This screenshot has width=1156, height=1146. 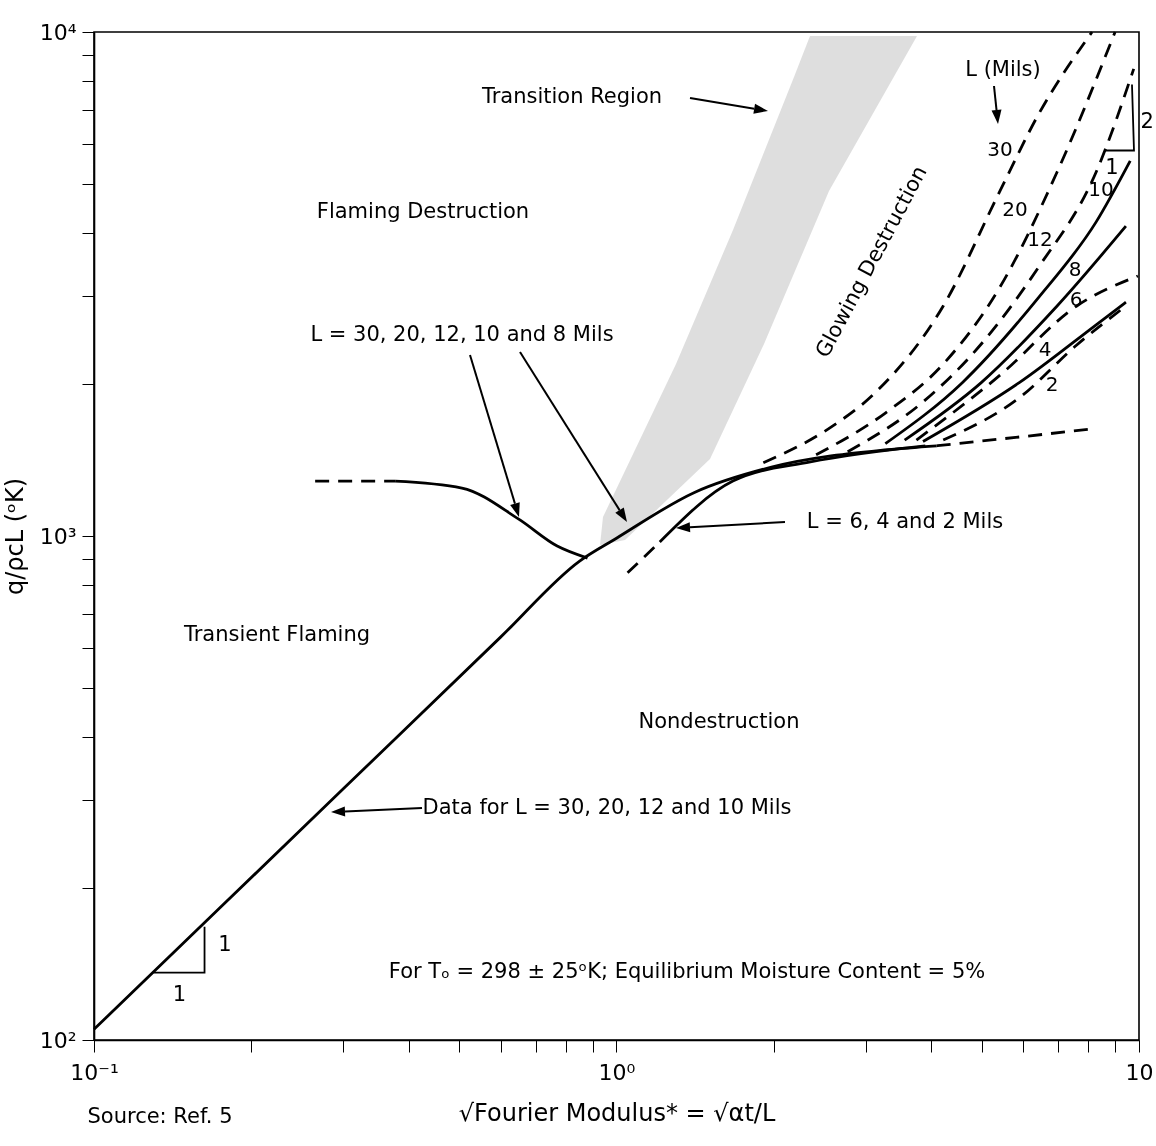 What do you see at coordinates (1045, 349) in the screenshot?
I see `series-label: 4` at bounding box center [1045, 349].